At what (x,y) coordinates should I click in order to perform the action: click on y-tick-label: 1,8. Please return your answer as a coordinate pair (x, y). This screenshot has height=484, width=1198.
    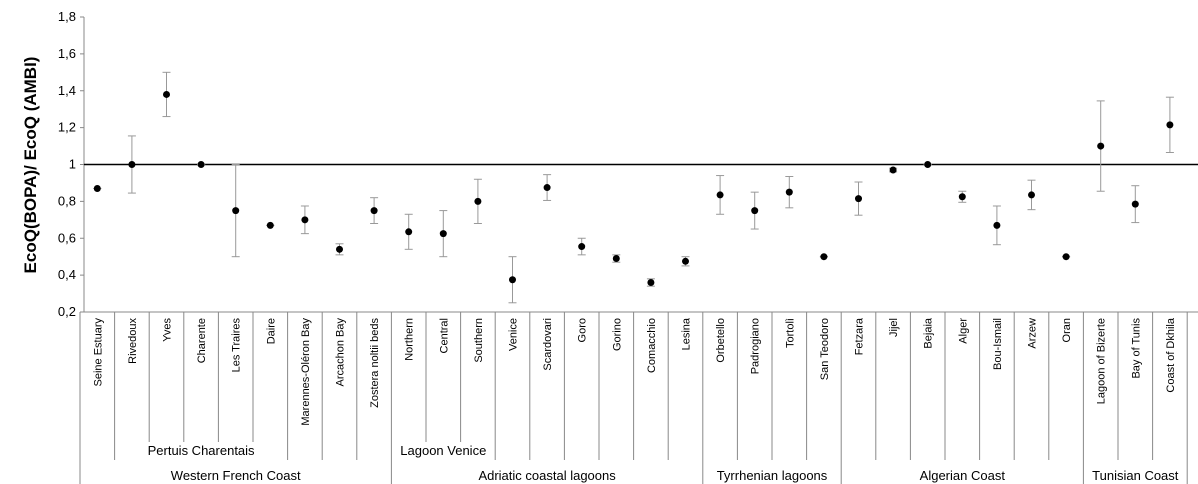
    Looking at the image, I should click on (67, 16).